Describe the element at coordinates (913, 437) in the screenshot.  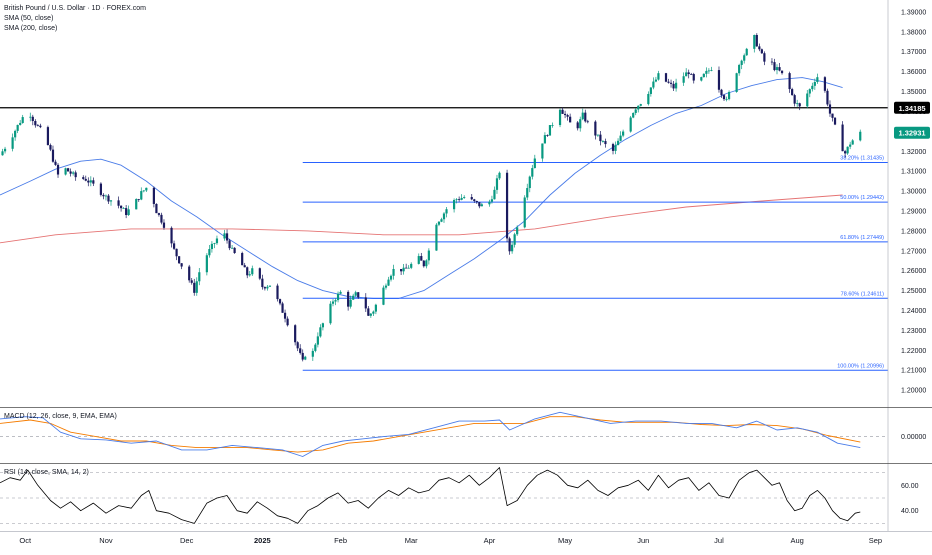
I see `macd-tick-label: 0.00000` at that location.